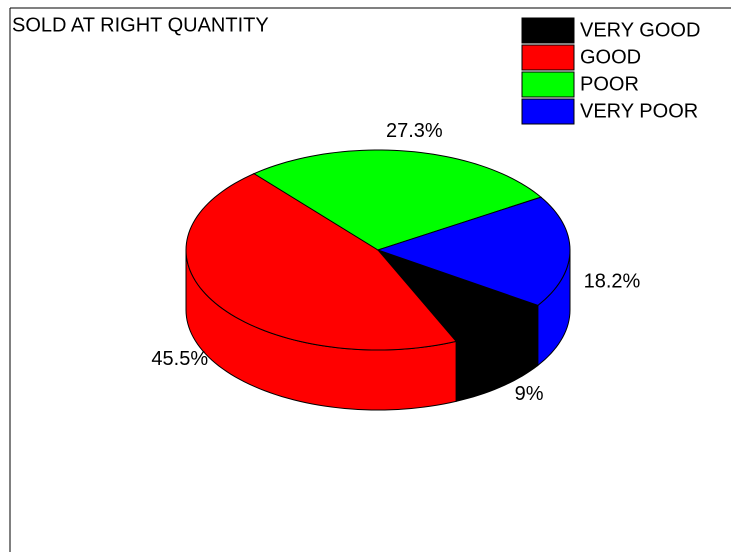 This screenshot has width=731, height=552. Describe the element at coordinates (612, 281) in the screenshot. I see `data-label: 18.2%` at that location.